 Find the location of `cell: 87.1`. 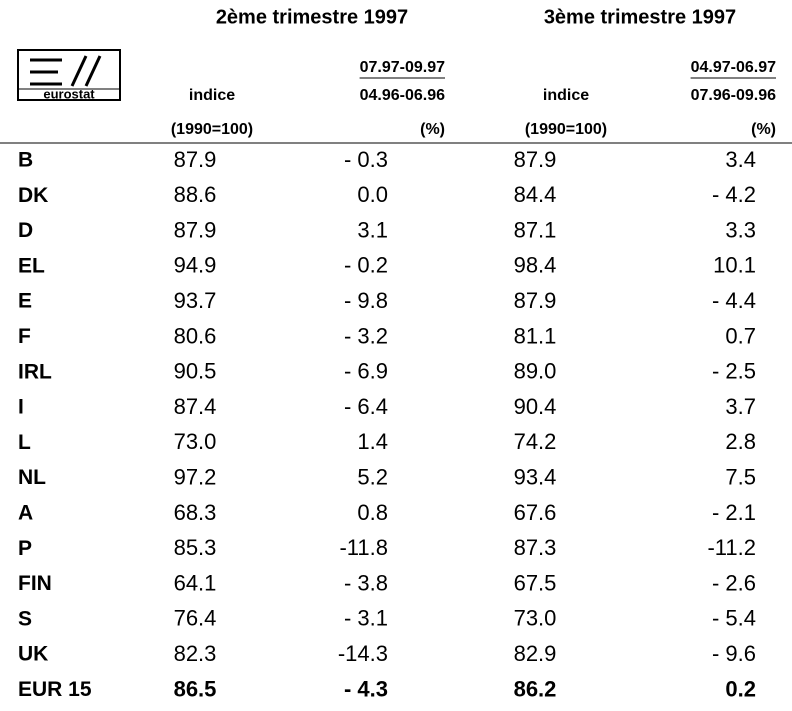

cell: 87.1 is located at coordinates (535, 229).